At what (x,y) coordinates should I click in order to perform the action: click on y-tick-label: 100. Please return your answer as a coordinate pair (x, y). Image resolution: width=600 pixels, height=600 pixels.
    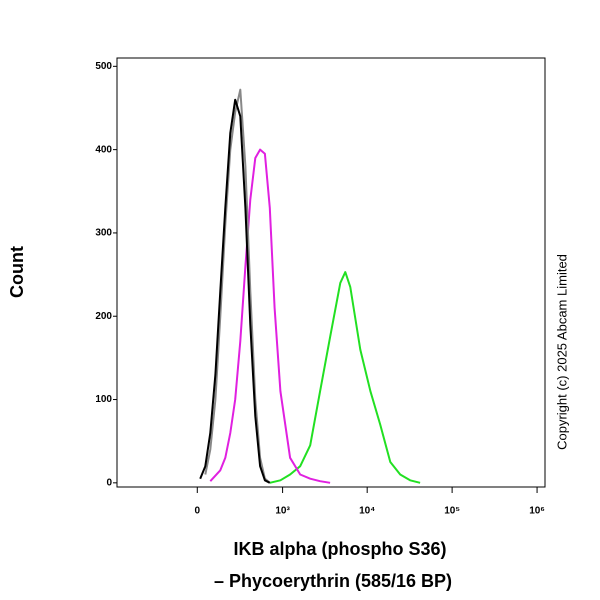
    Looking at the image, I should click on (103, 399).